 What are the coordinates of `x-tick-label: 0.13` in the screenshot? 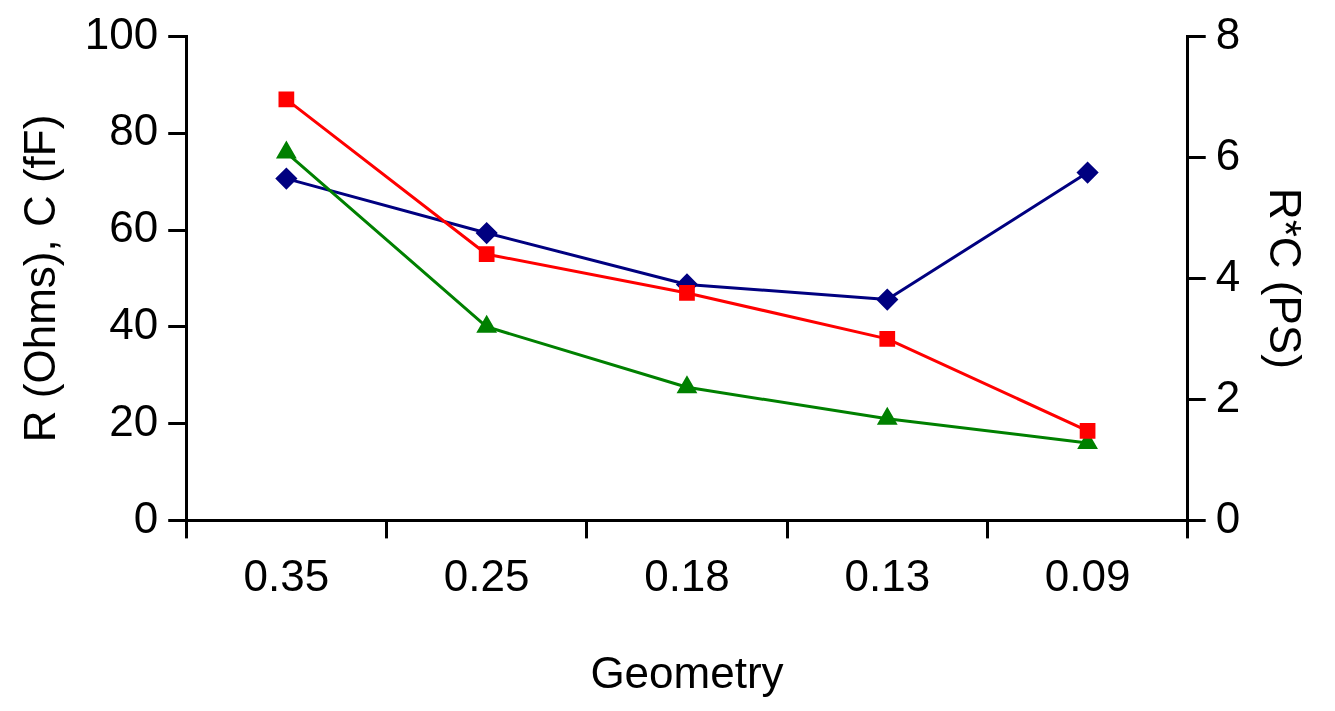 It's located at (887, 575).